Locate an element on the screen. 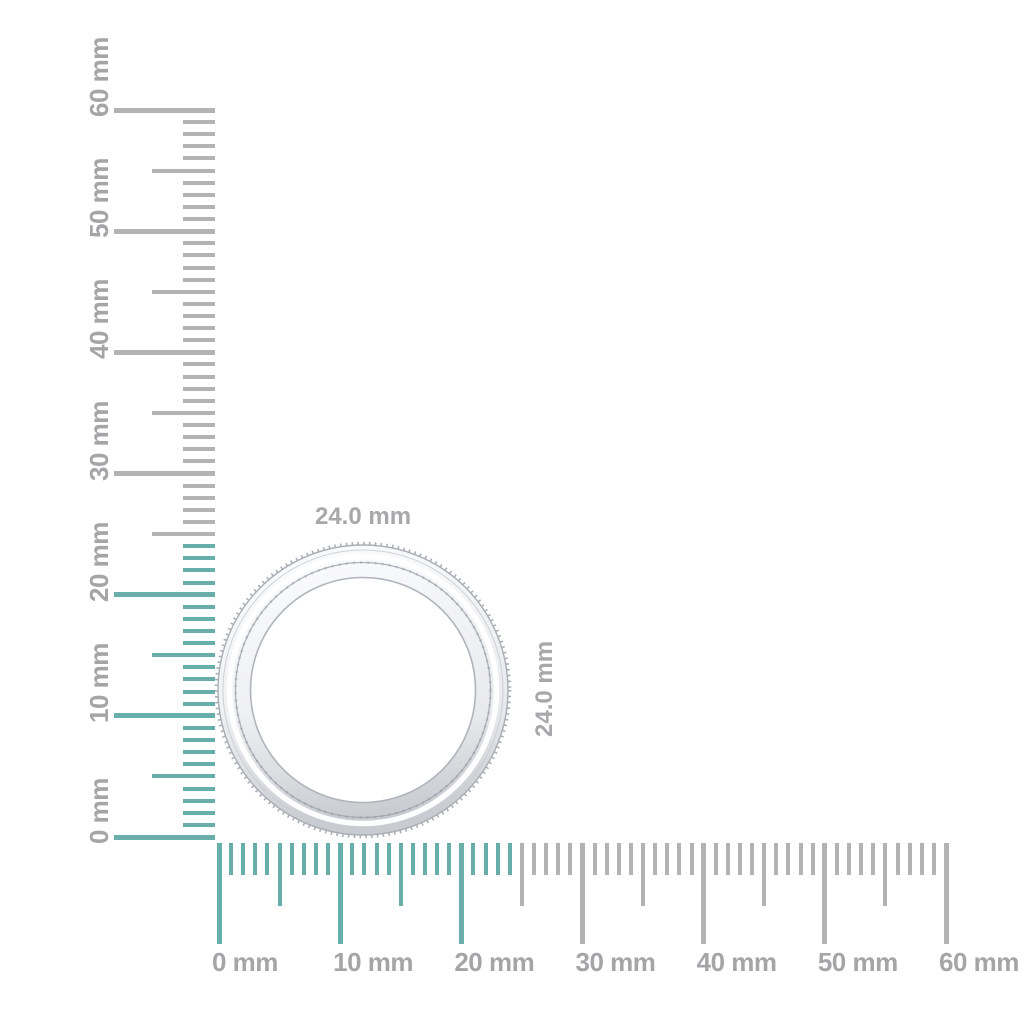 This screenshot has height=1024, width=1024. horizontal-ruler-label: 10 mm is located at coordinates (373, 962).